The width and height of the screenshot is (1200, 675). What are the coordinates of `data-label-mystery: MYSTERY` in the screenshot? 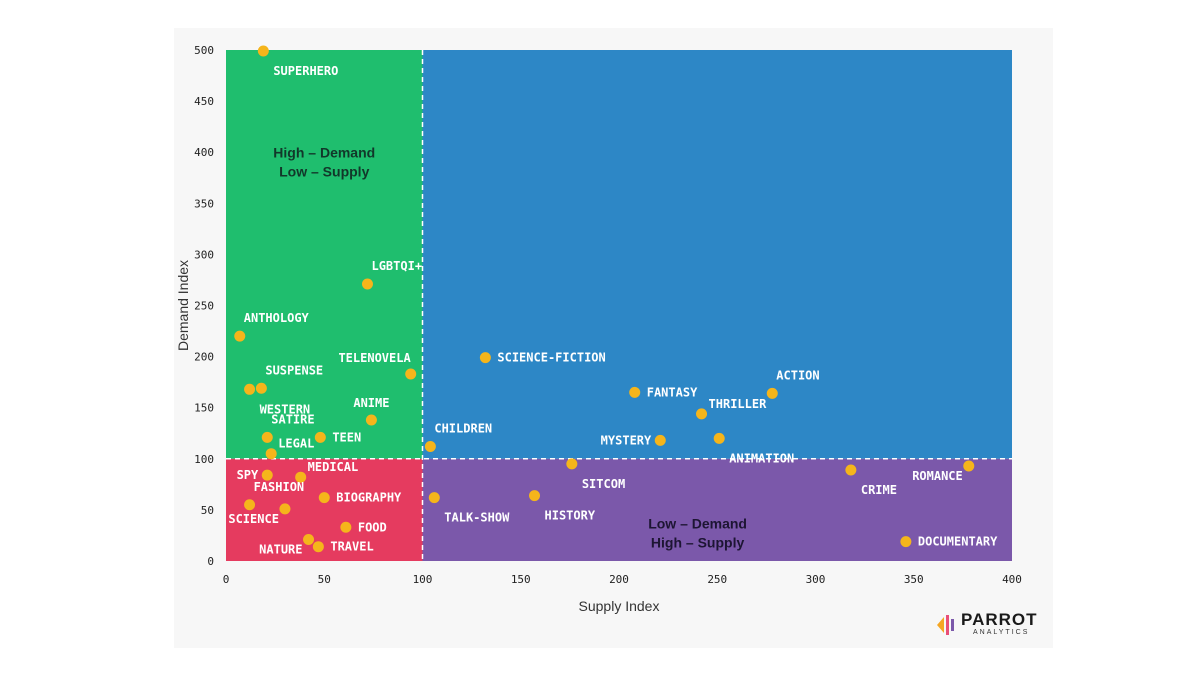 It's located at (626, 440).